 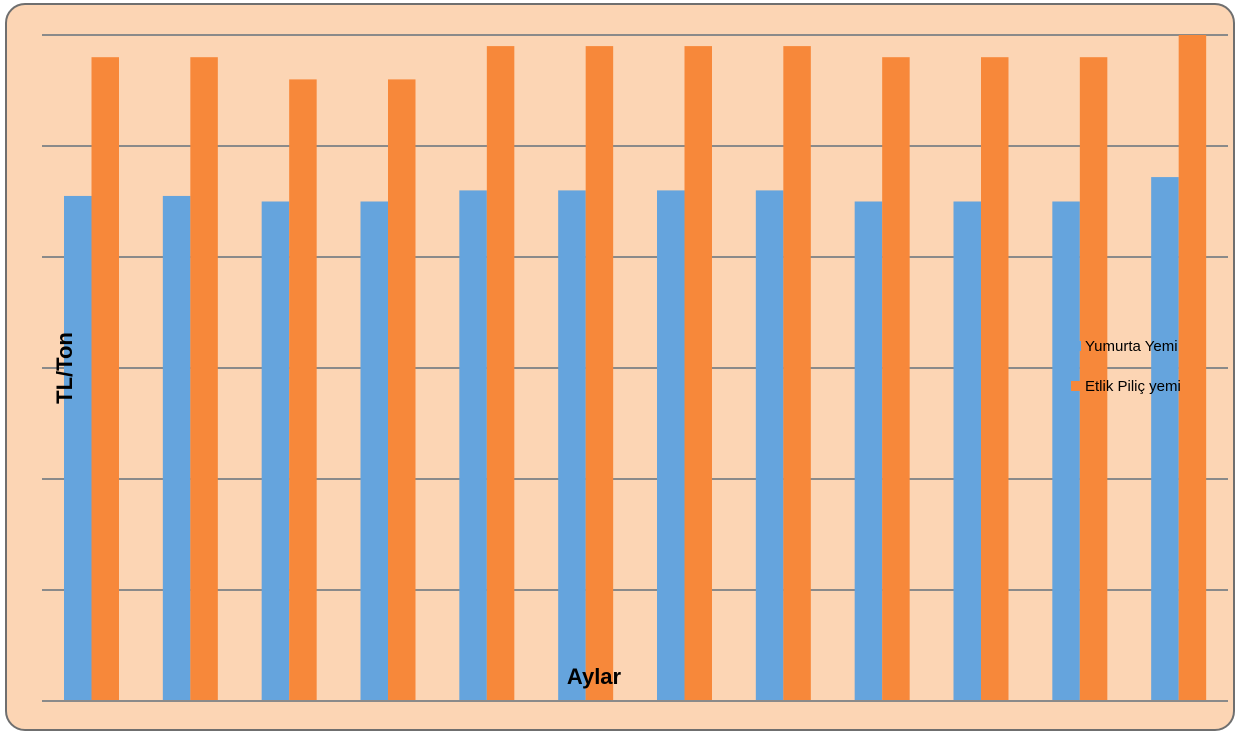 What do you see at coordinates (64, 368) in the screenshot?
I see `y-axis-title: TL/Ton` at bounding box center [64, 368].